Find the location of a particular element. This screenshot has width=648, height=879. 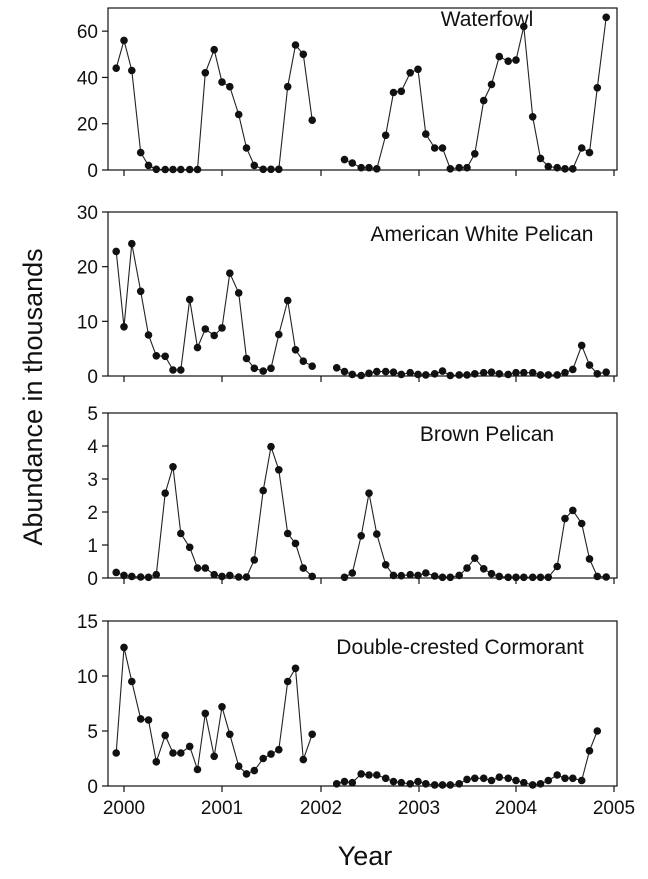

x-tick-label: 2000 is located at coordinates (124, 808).